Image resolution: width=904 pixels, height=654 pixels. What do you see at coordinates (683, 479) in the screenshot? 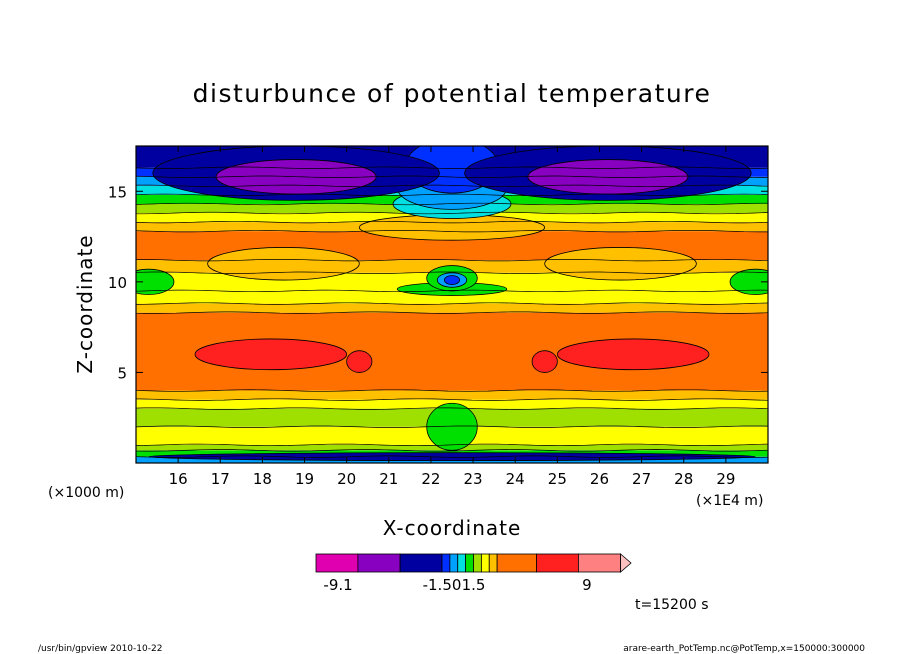
I see `x-tick-label-28: 28` at bounding box center [683, 479].